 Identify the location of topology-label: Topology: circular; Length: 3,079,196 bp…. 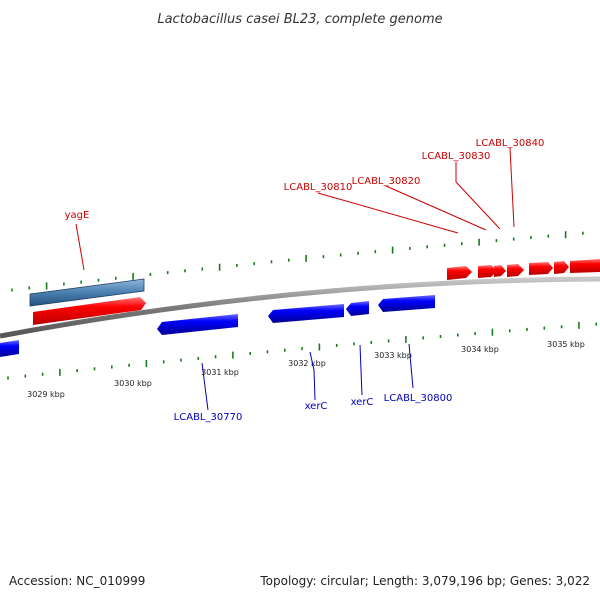
(425, 581).